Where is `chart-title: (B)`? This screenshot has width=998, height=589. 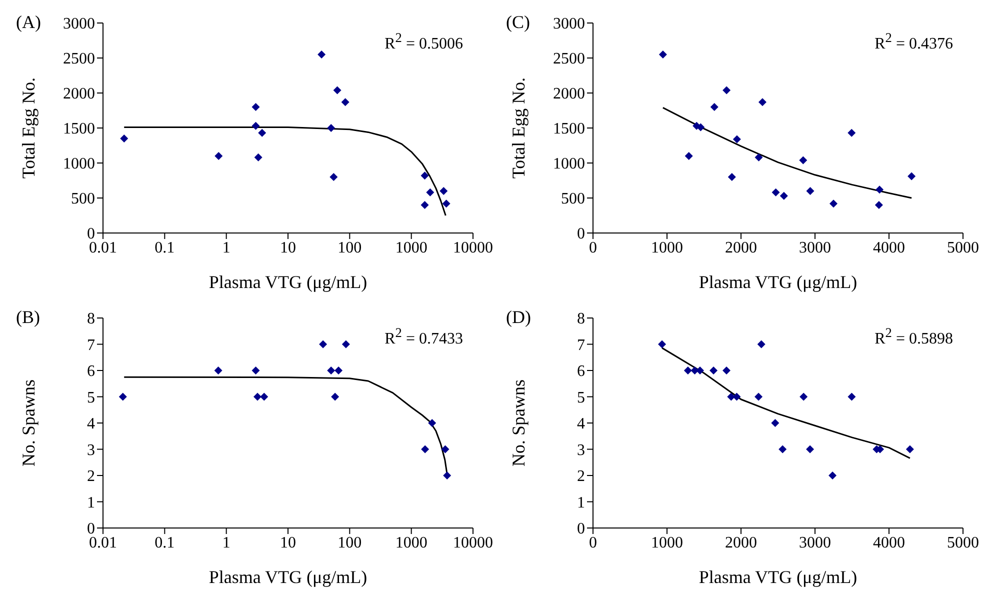
chart-title: (B) is located at coordinates (28, 317).